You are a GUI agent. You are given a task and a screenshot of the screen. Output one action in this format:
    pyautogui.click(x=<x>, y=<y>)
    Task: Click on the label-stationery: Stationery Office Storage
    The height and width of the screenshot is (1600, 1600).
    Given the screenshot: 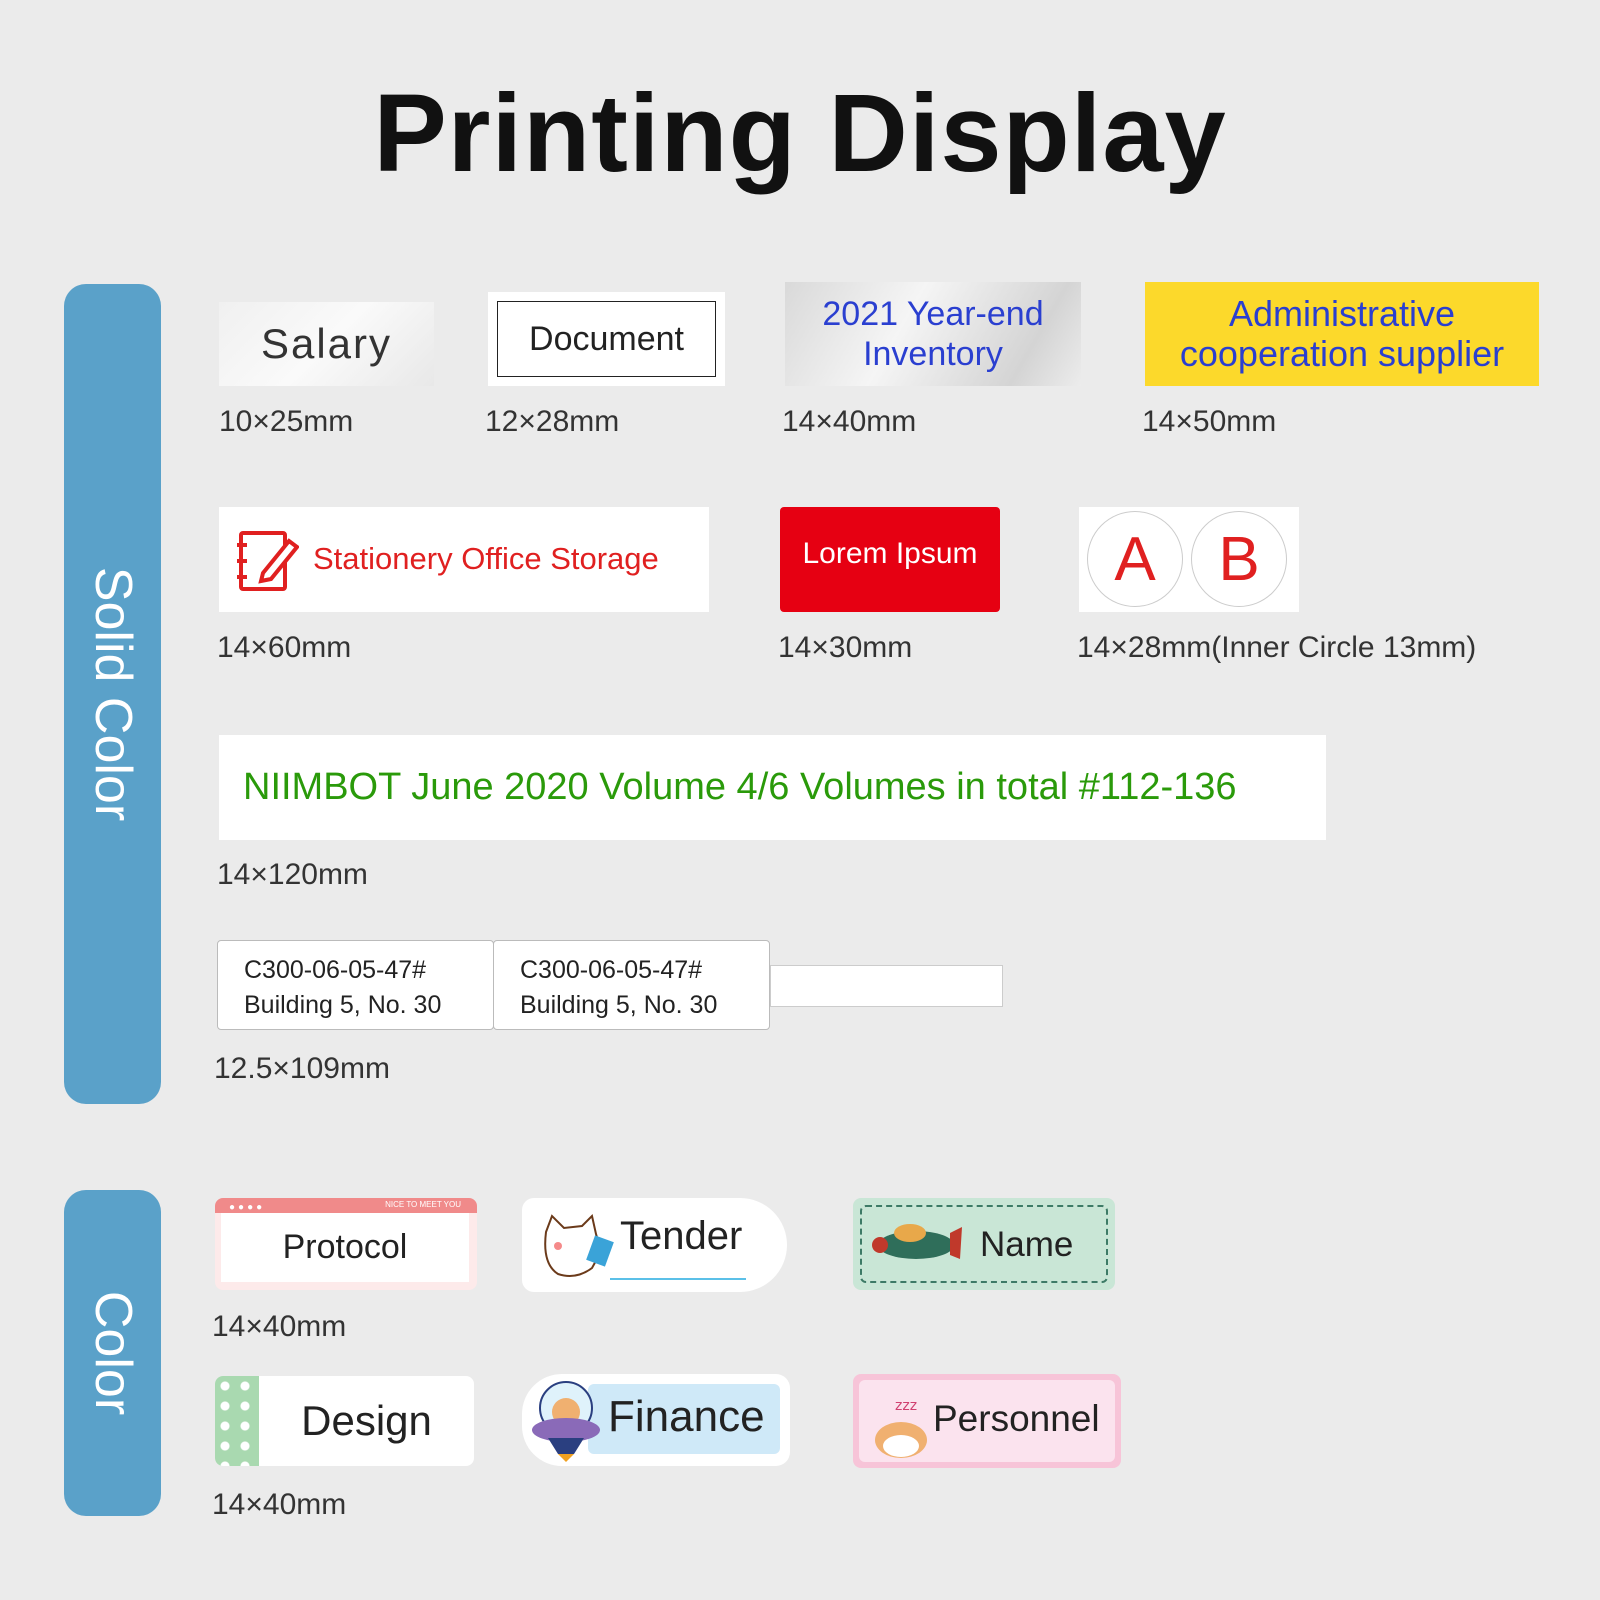 What is the action you would take?
    pyautogui.click(x=464, y=559)
    